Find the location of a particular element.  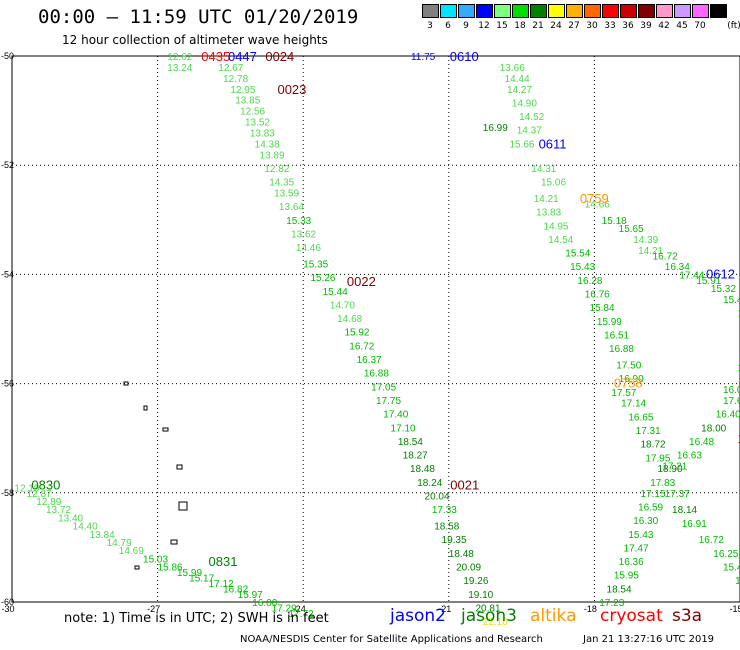

wave-height-value: 14.40 is located at coordinates (85, 527).